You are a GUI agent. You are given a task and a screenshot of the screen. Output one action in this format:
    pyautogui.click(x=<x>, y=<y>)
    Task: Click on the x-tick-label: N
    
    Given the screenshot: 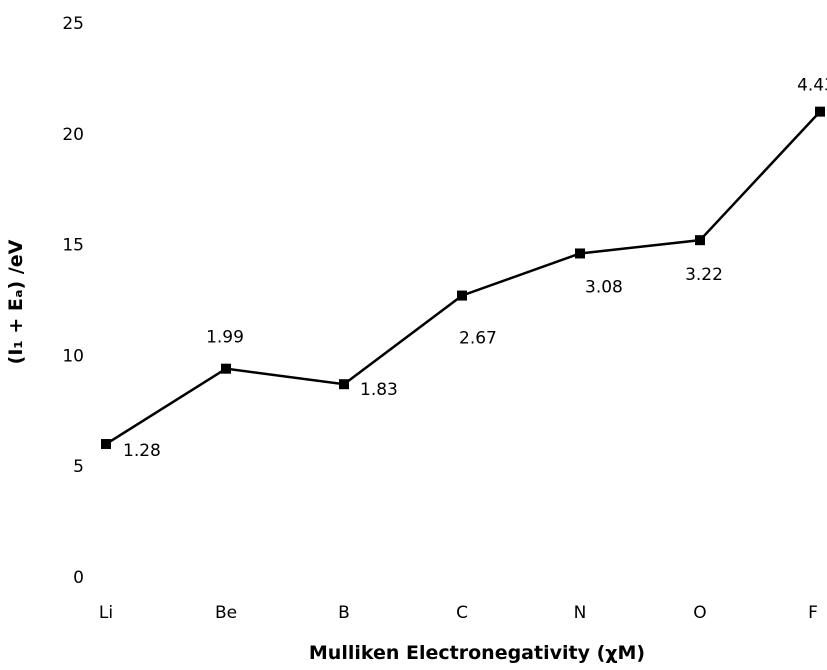 What is the action you would take?
    pyautogui.click(x=580, y=613)
    